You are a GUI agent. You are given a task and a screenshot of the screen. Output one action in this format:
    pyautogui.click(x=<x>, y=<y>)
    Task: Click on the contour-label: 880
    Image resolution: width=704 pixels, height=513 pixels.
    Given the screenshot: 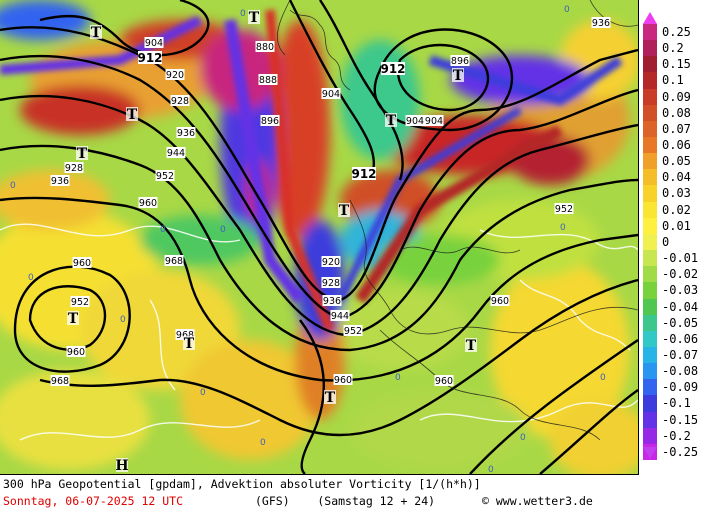 What is the action you would take?
    pyautogui.click(x=265, y=47)
    